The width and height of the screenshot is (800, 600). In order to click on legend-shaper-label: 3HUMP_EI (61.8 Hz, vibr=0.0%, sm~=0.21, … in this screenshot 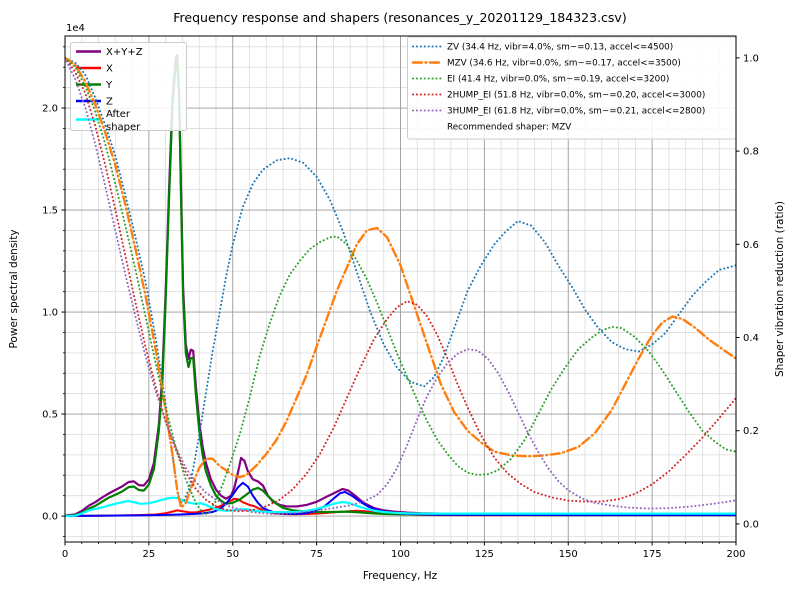, I will do `click(576, 112)`.